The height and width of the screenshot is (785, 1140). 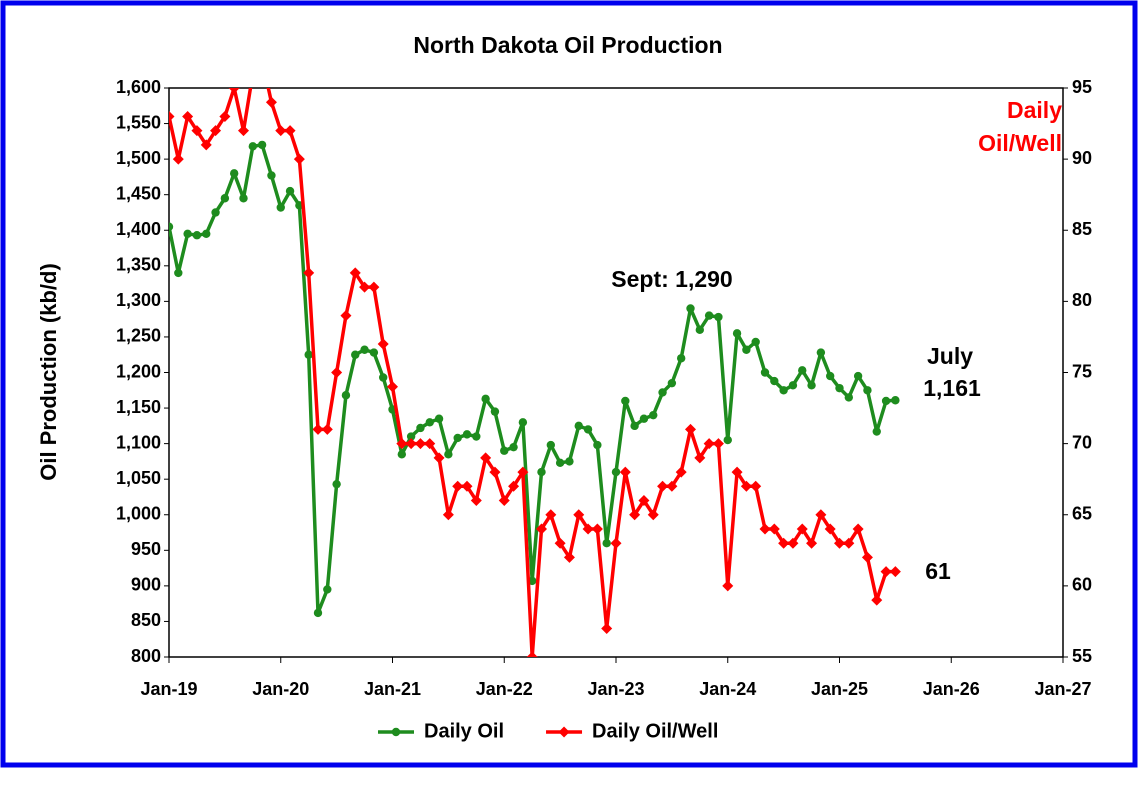 What do you see at coordinates (464, 731) in the screenshot?
I see `legend-label: Daily Oil` at bounding box center [464, 731].